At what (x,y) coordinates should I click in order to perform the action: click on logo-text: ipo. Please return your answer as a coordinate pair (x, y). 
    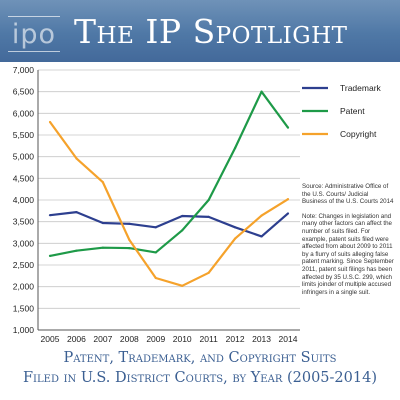
    Looking at the image, I should click on (34, 34).